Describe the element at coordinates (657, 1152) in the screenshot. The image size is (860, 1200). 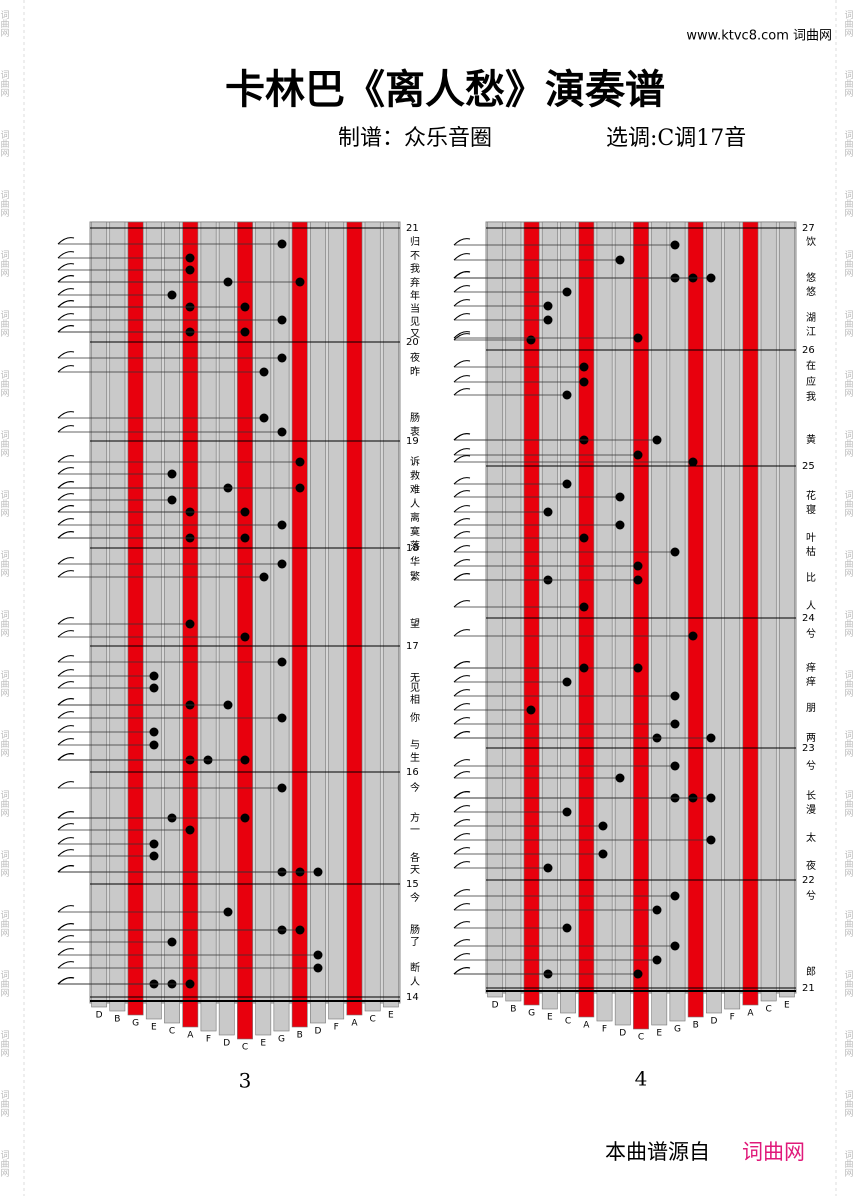
I see `footer-source: 本曲谱源自` at that location.